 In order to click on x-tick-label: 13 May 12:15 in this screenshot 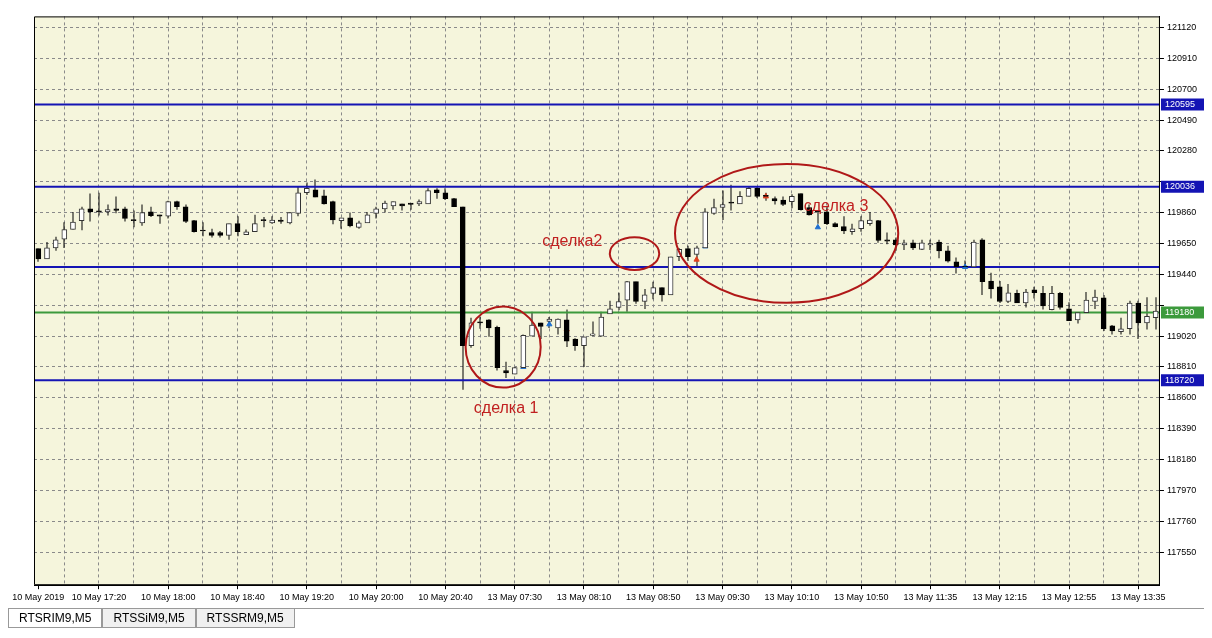, I will do `click(1000, 597)`.